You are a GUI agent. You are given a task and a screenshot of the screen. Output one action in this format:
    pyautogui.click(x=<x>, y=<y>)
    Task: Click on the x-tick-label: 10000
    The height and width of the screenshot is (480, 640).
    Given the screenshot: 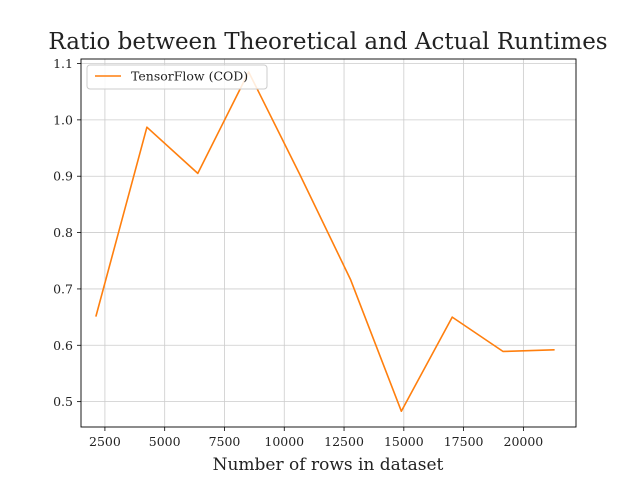 What is the action you would take?
    pyautogui.click(x=284, y=441)
    